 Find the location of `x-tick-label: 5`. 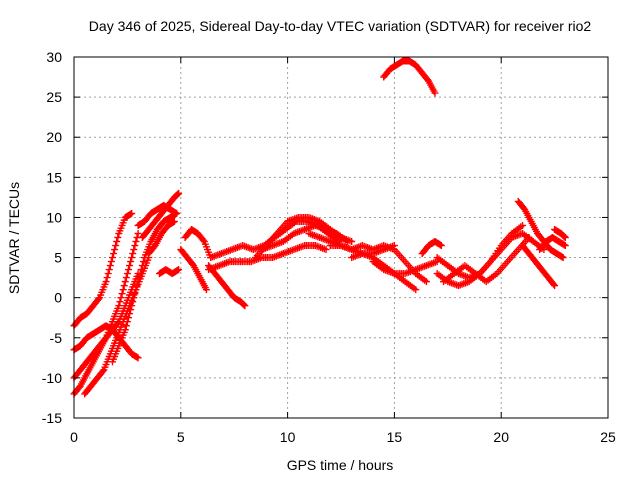

x-tick-label: 5 is located at coordinates (181, 437).